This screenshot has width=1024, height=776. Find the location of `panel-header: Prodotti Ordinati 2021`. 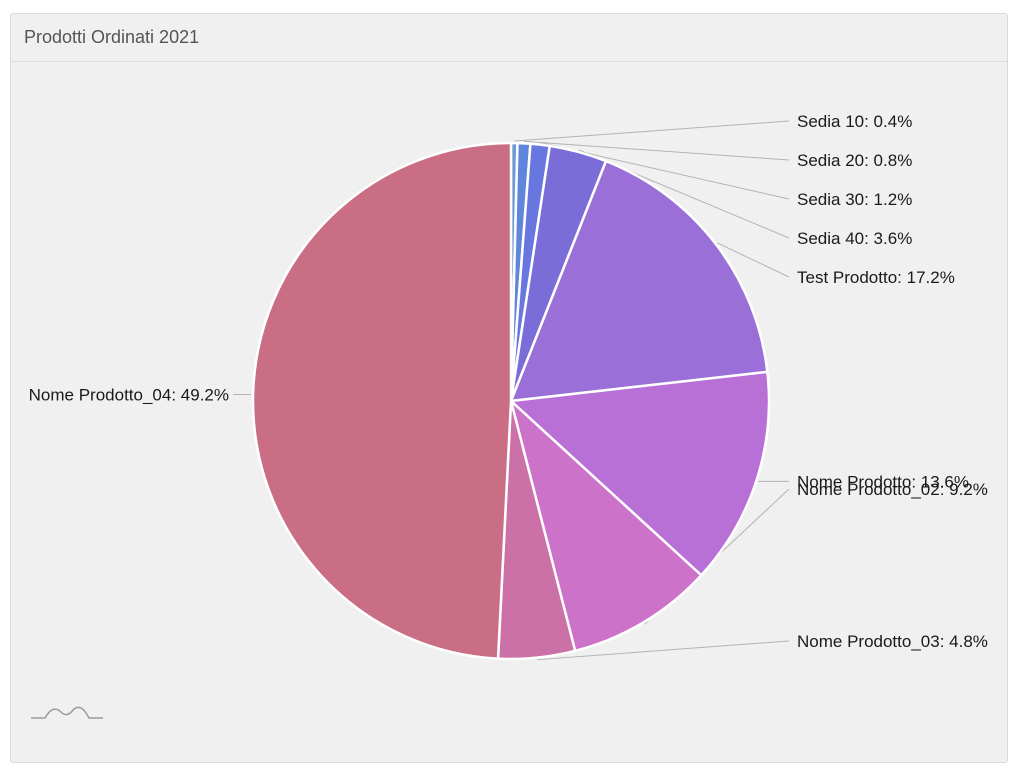

panel-header: Prodotti Ordinati 2021 is located at coordinates (509, 38).